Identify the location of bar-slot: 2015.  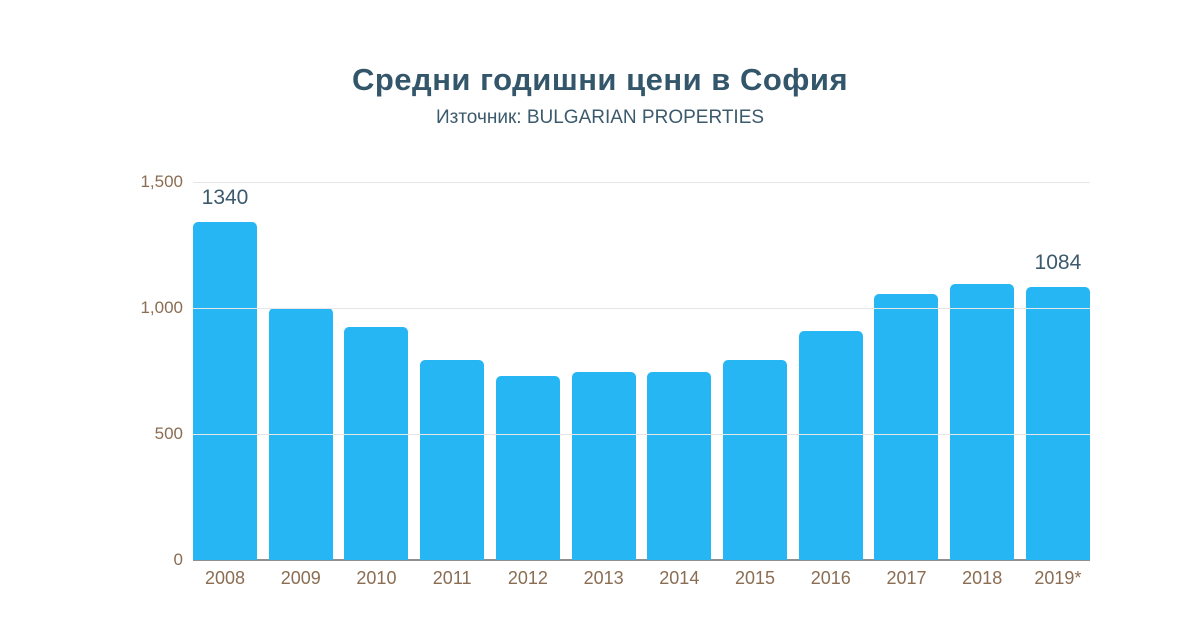
(755, 385).